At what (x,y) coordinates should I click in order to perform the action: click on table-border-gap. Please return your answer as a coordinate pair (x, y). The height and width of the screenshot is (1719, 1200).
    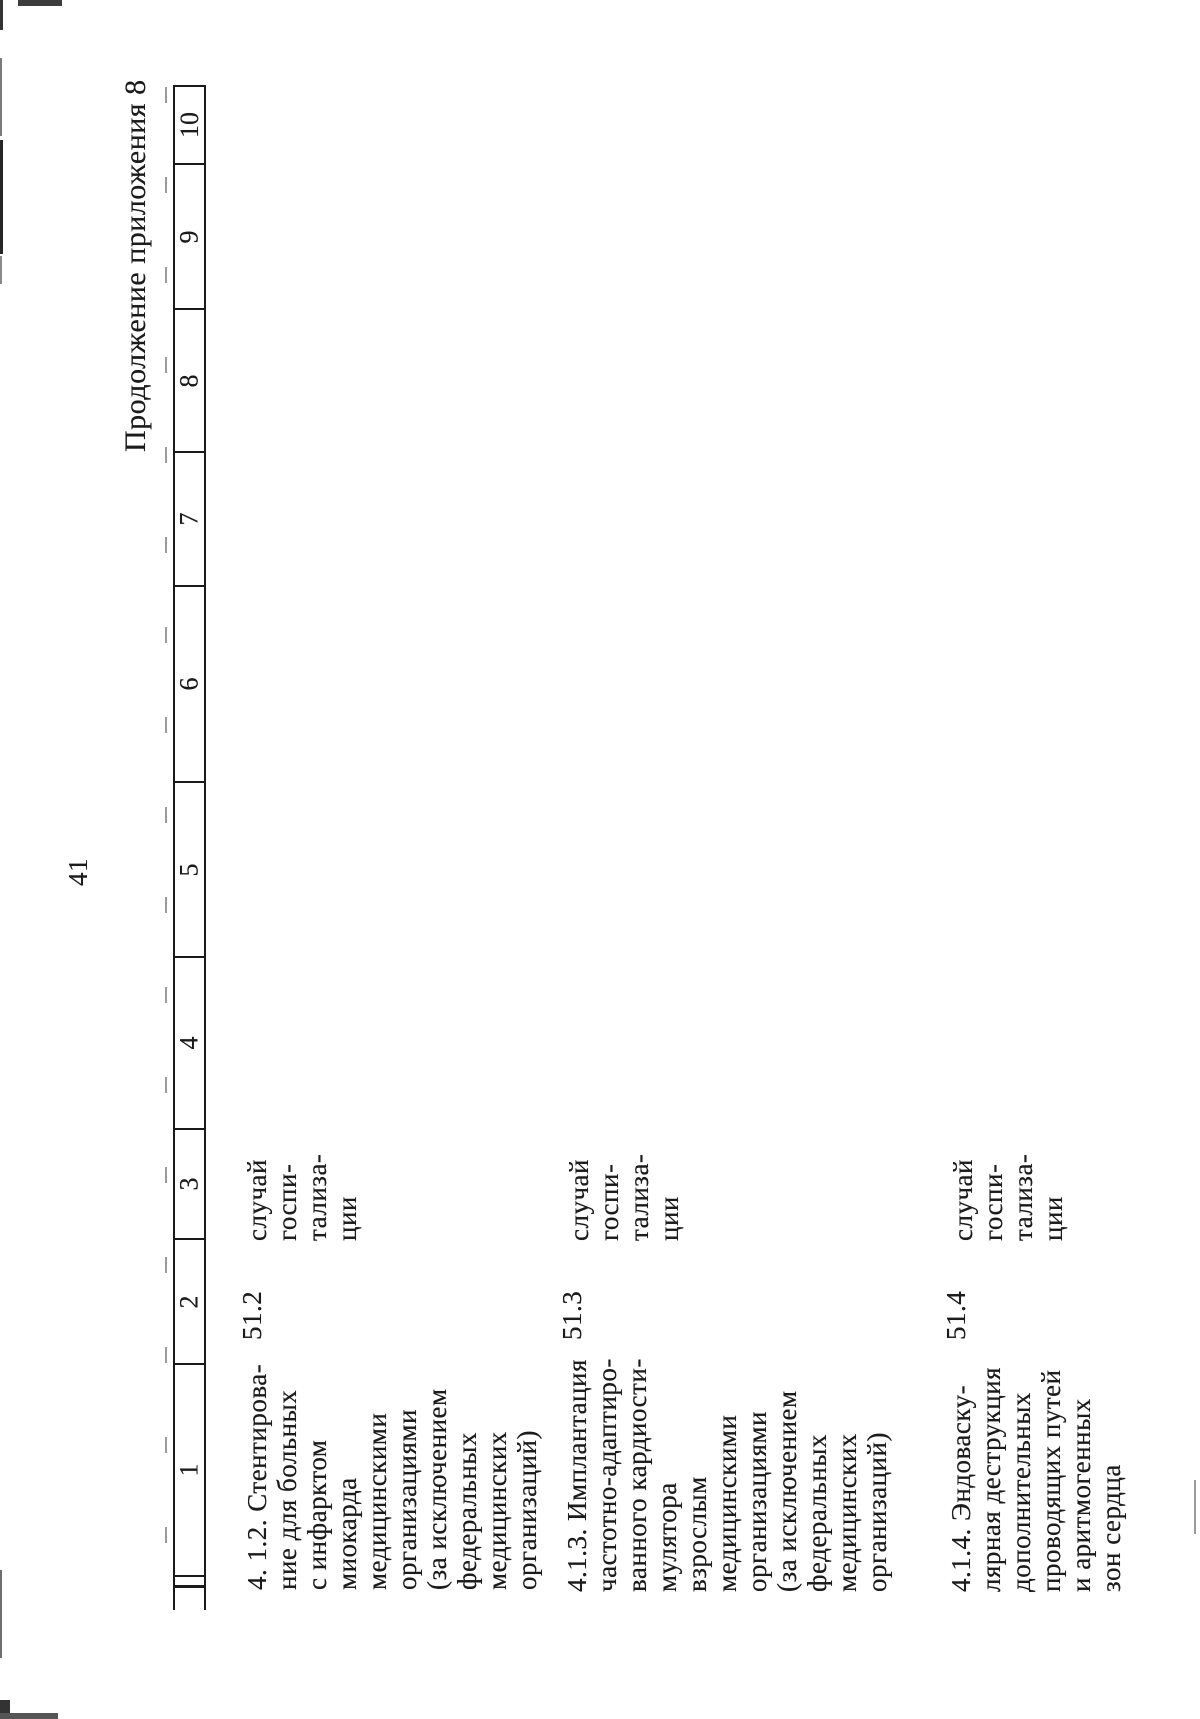
    Looking at the image, I should click on (189, 1581).